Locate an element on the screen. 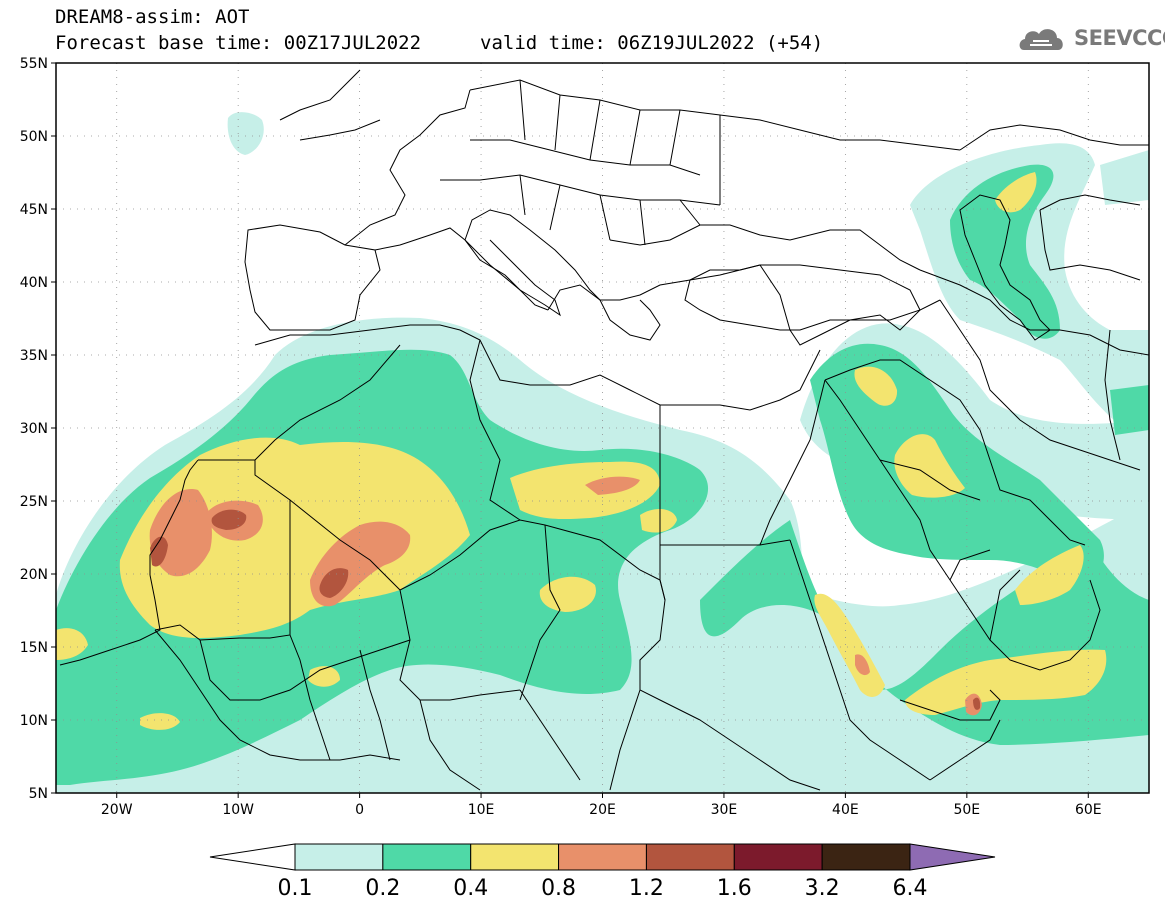  lat-label: 30N is located at coordinates (34, 429).